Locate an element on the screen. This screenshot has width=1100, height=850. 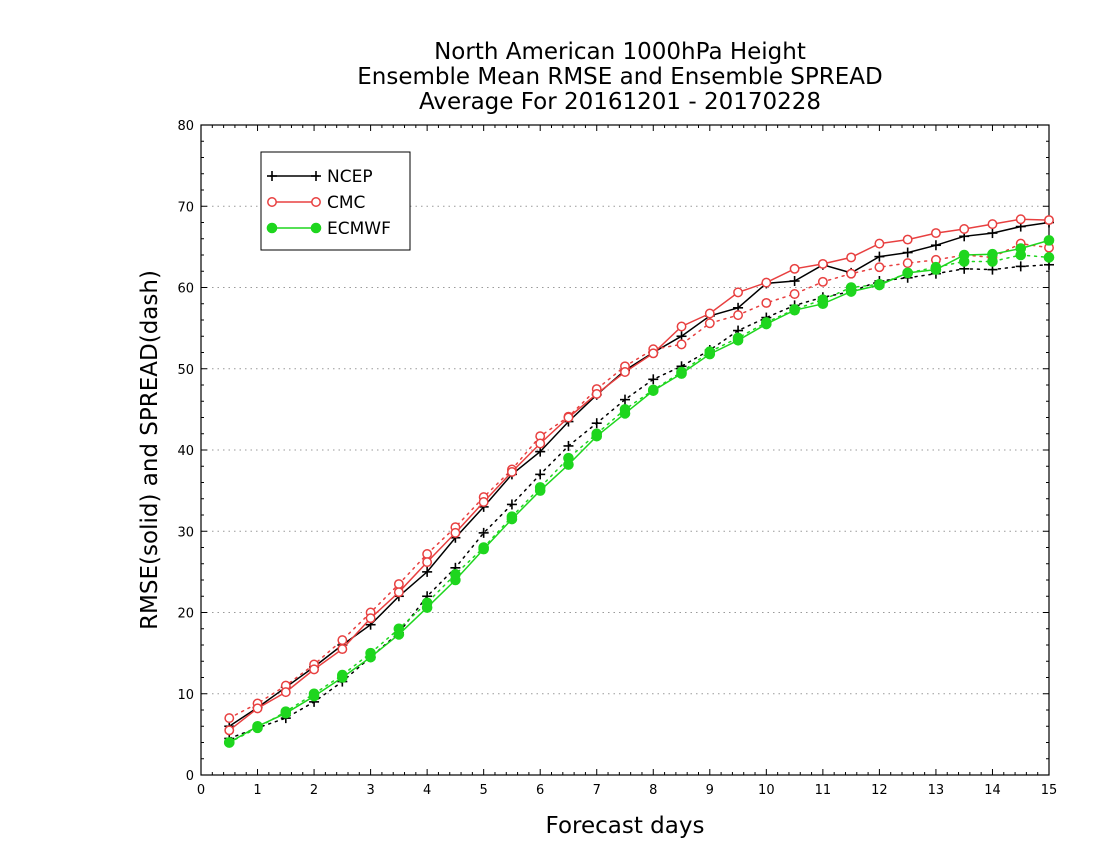
x-tick-label: 7 is located at coordinates (597, 790).